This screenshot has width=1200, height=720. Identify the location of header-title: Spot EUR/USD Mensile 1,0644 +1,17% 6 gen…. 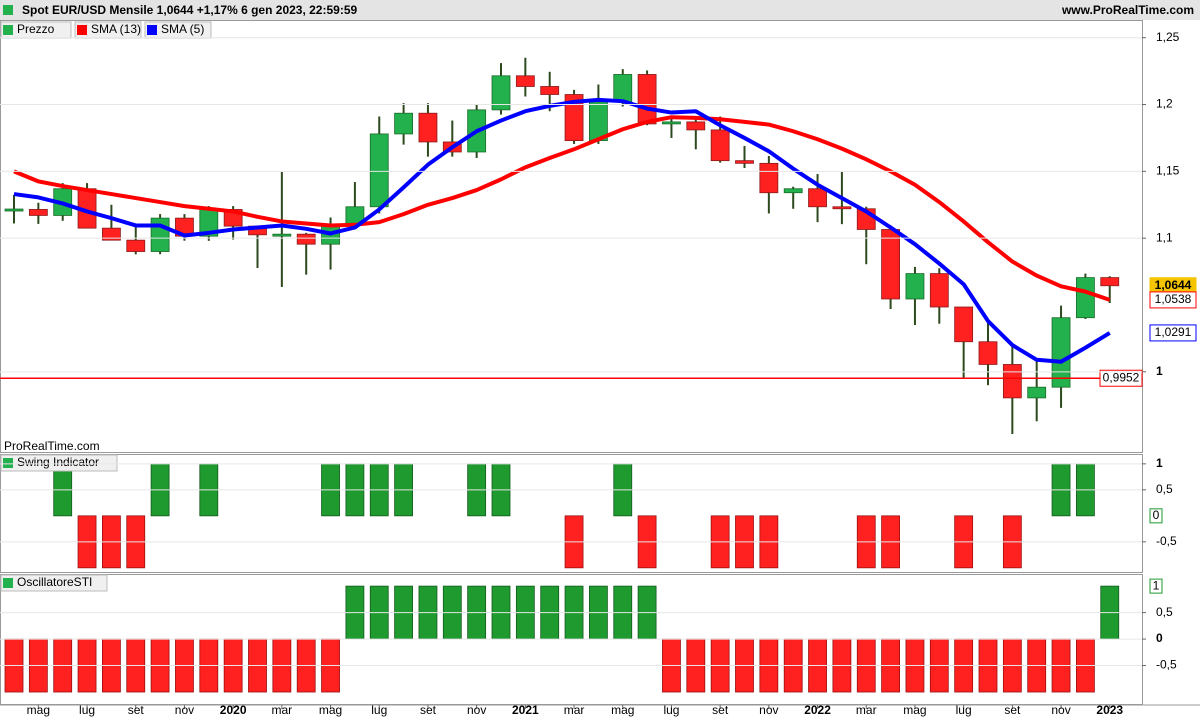
(189, 10).